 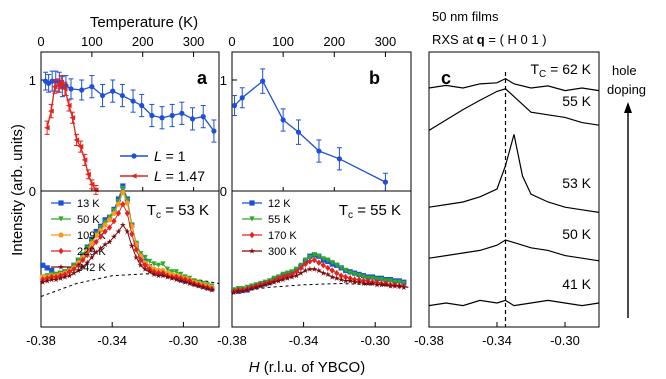 I want to click on h-tick-label: -0.38, so click(x=232, y=340).